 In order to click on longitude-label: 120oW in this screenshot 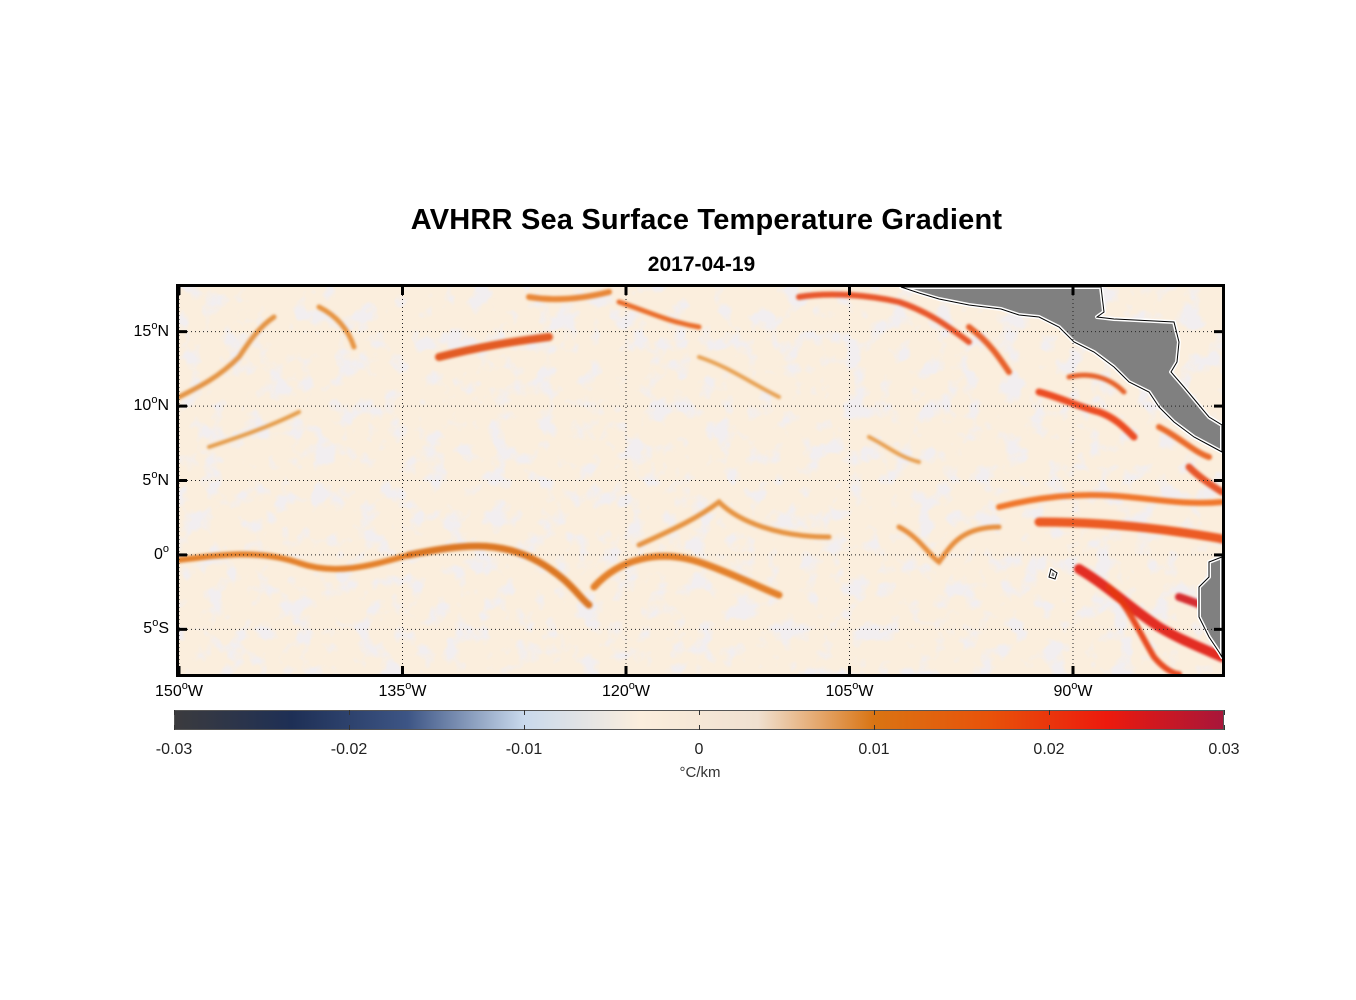, I will do `click(626, 690)`.